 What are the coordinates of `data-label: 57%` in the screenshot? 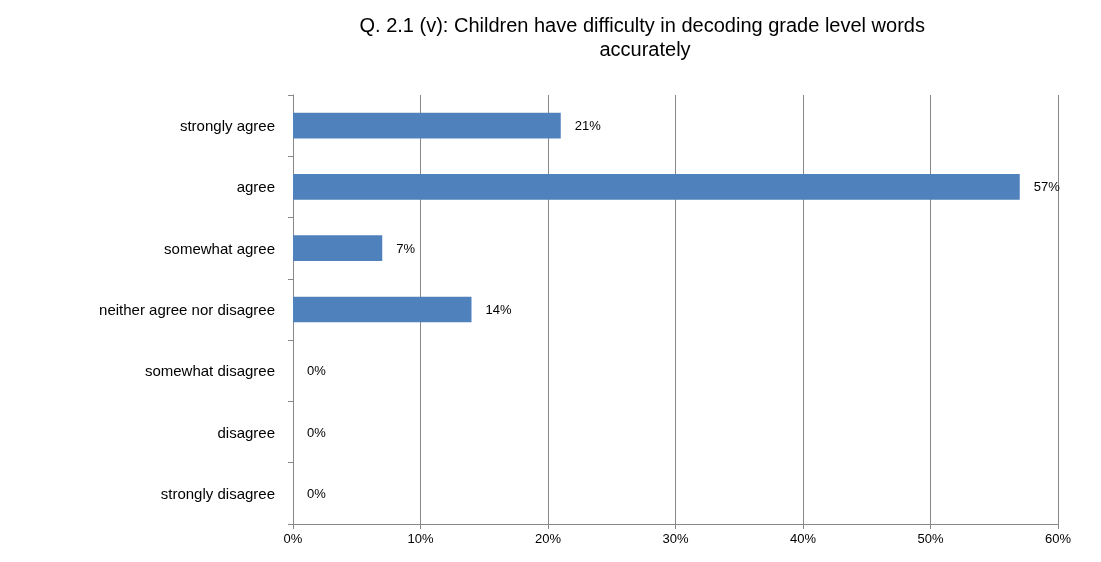 It's located at (1047, 187).